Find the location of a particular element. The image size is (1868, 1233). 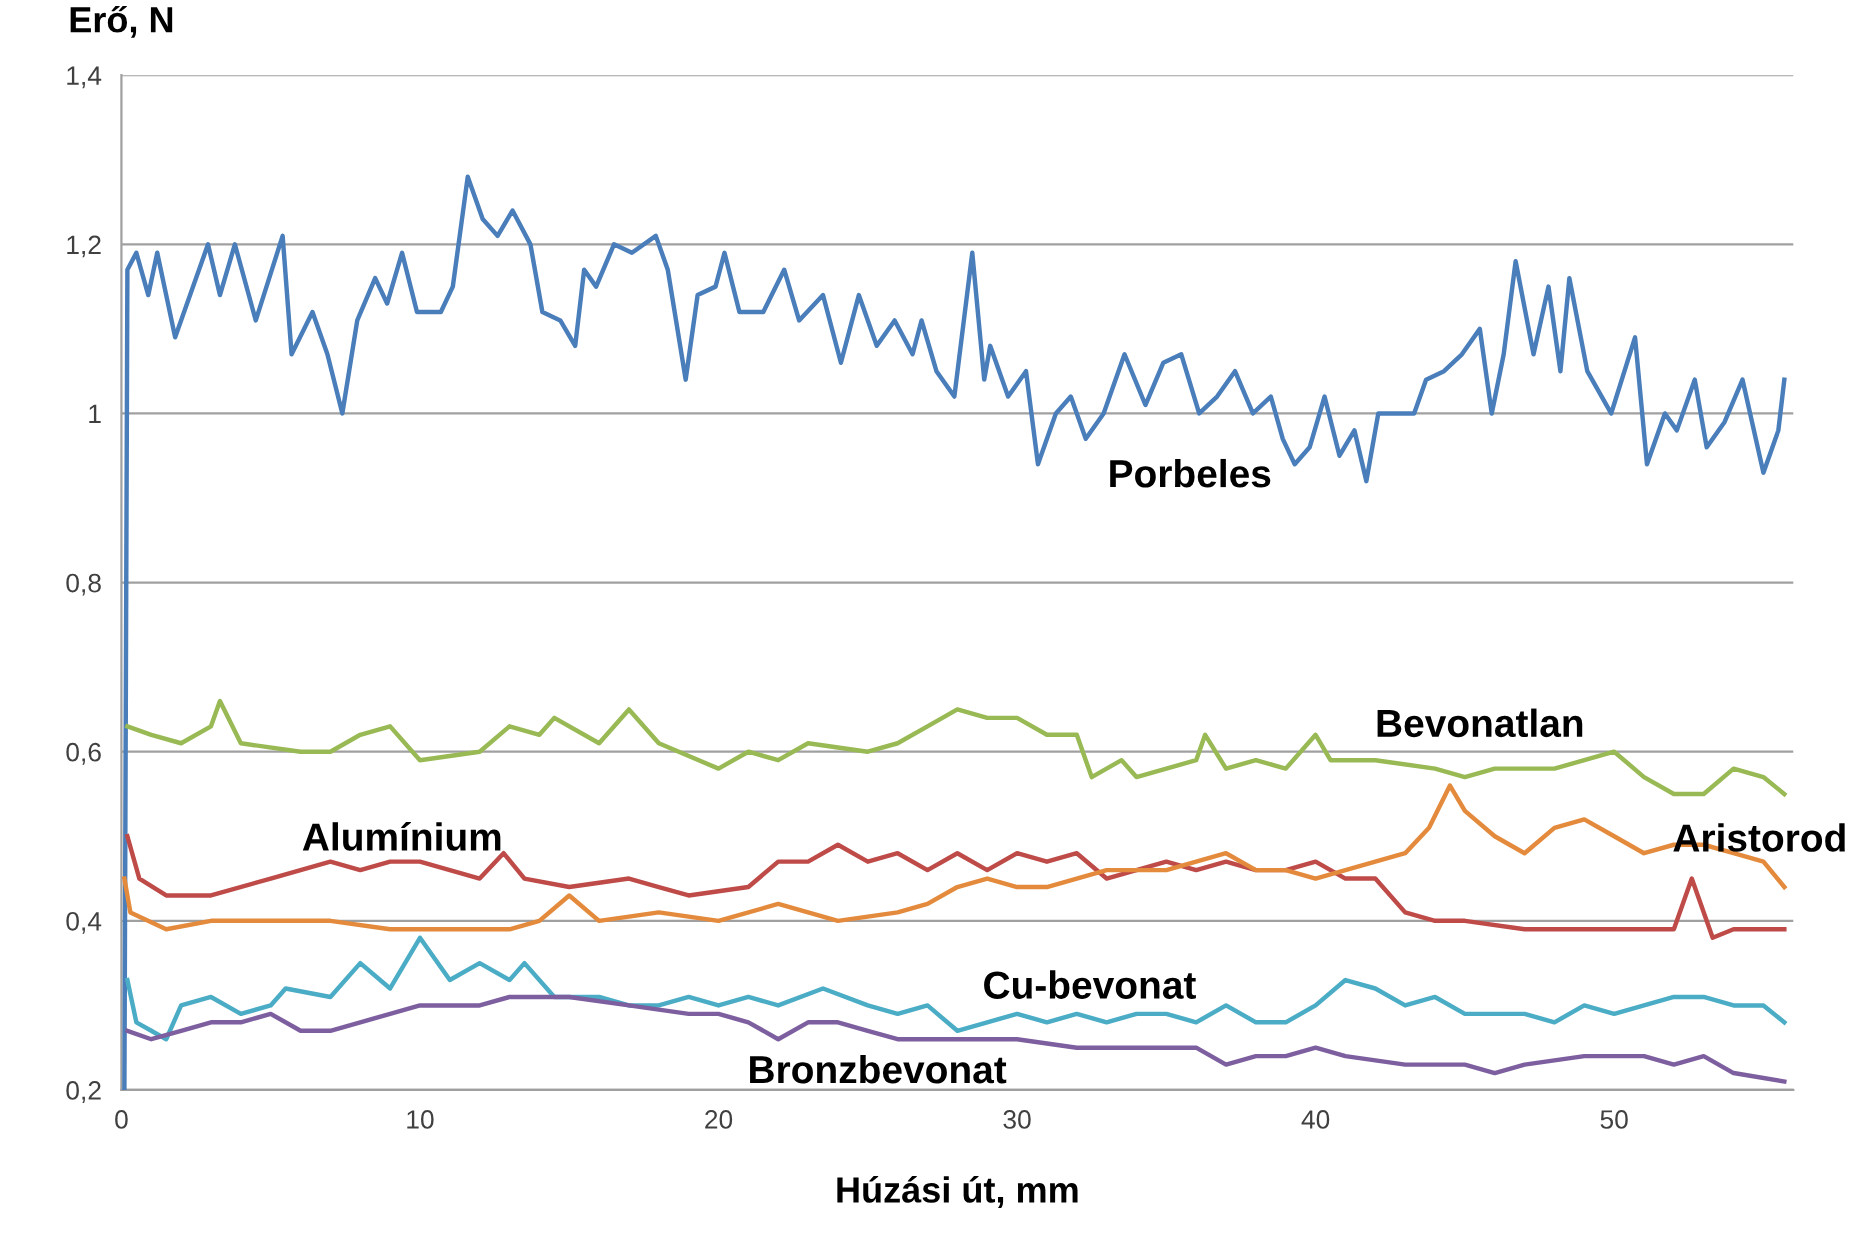

y-axis-title: Erő, N is located at coordinates (121, 22).